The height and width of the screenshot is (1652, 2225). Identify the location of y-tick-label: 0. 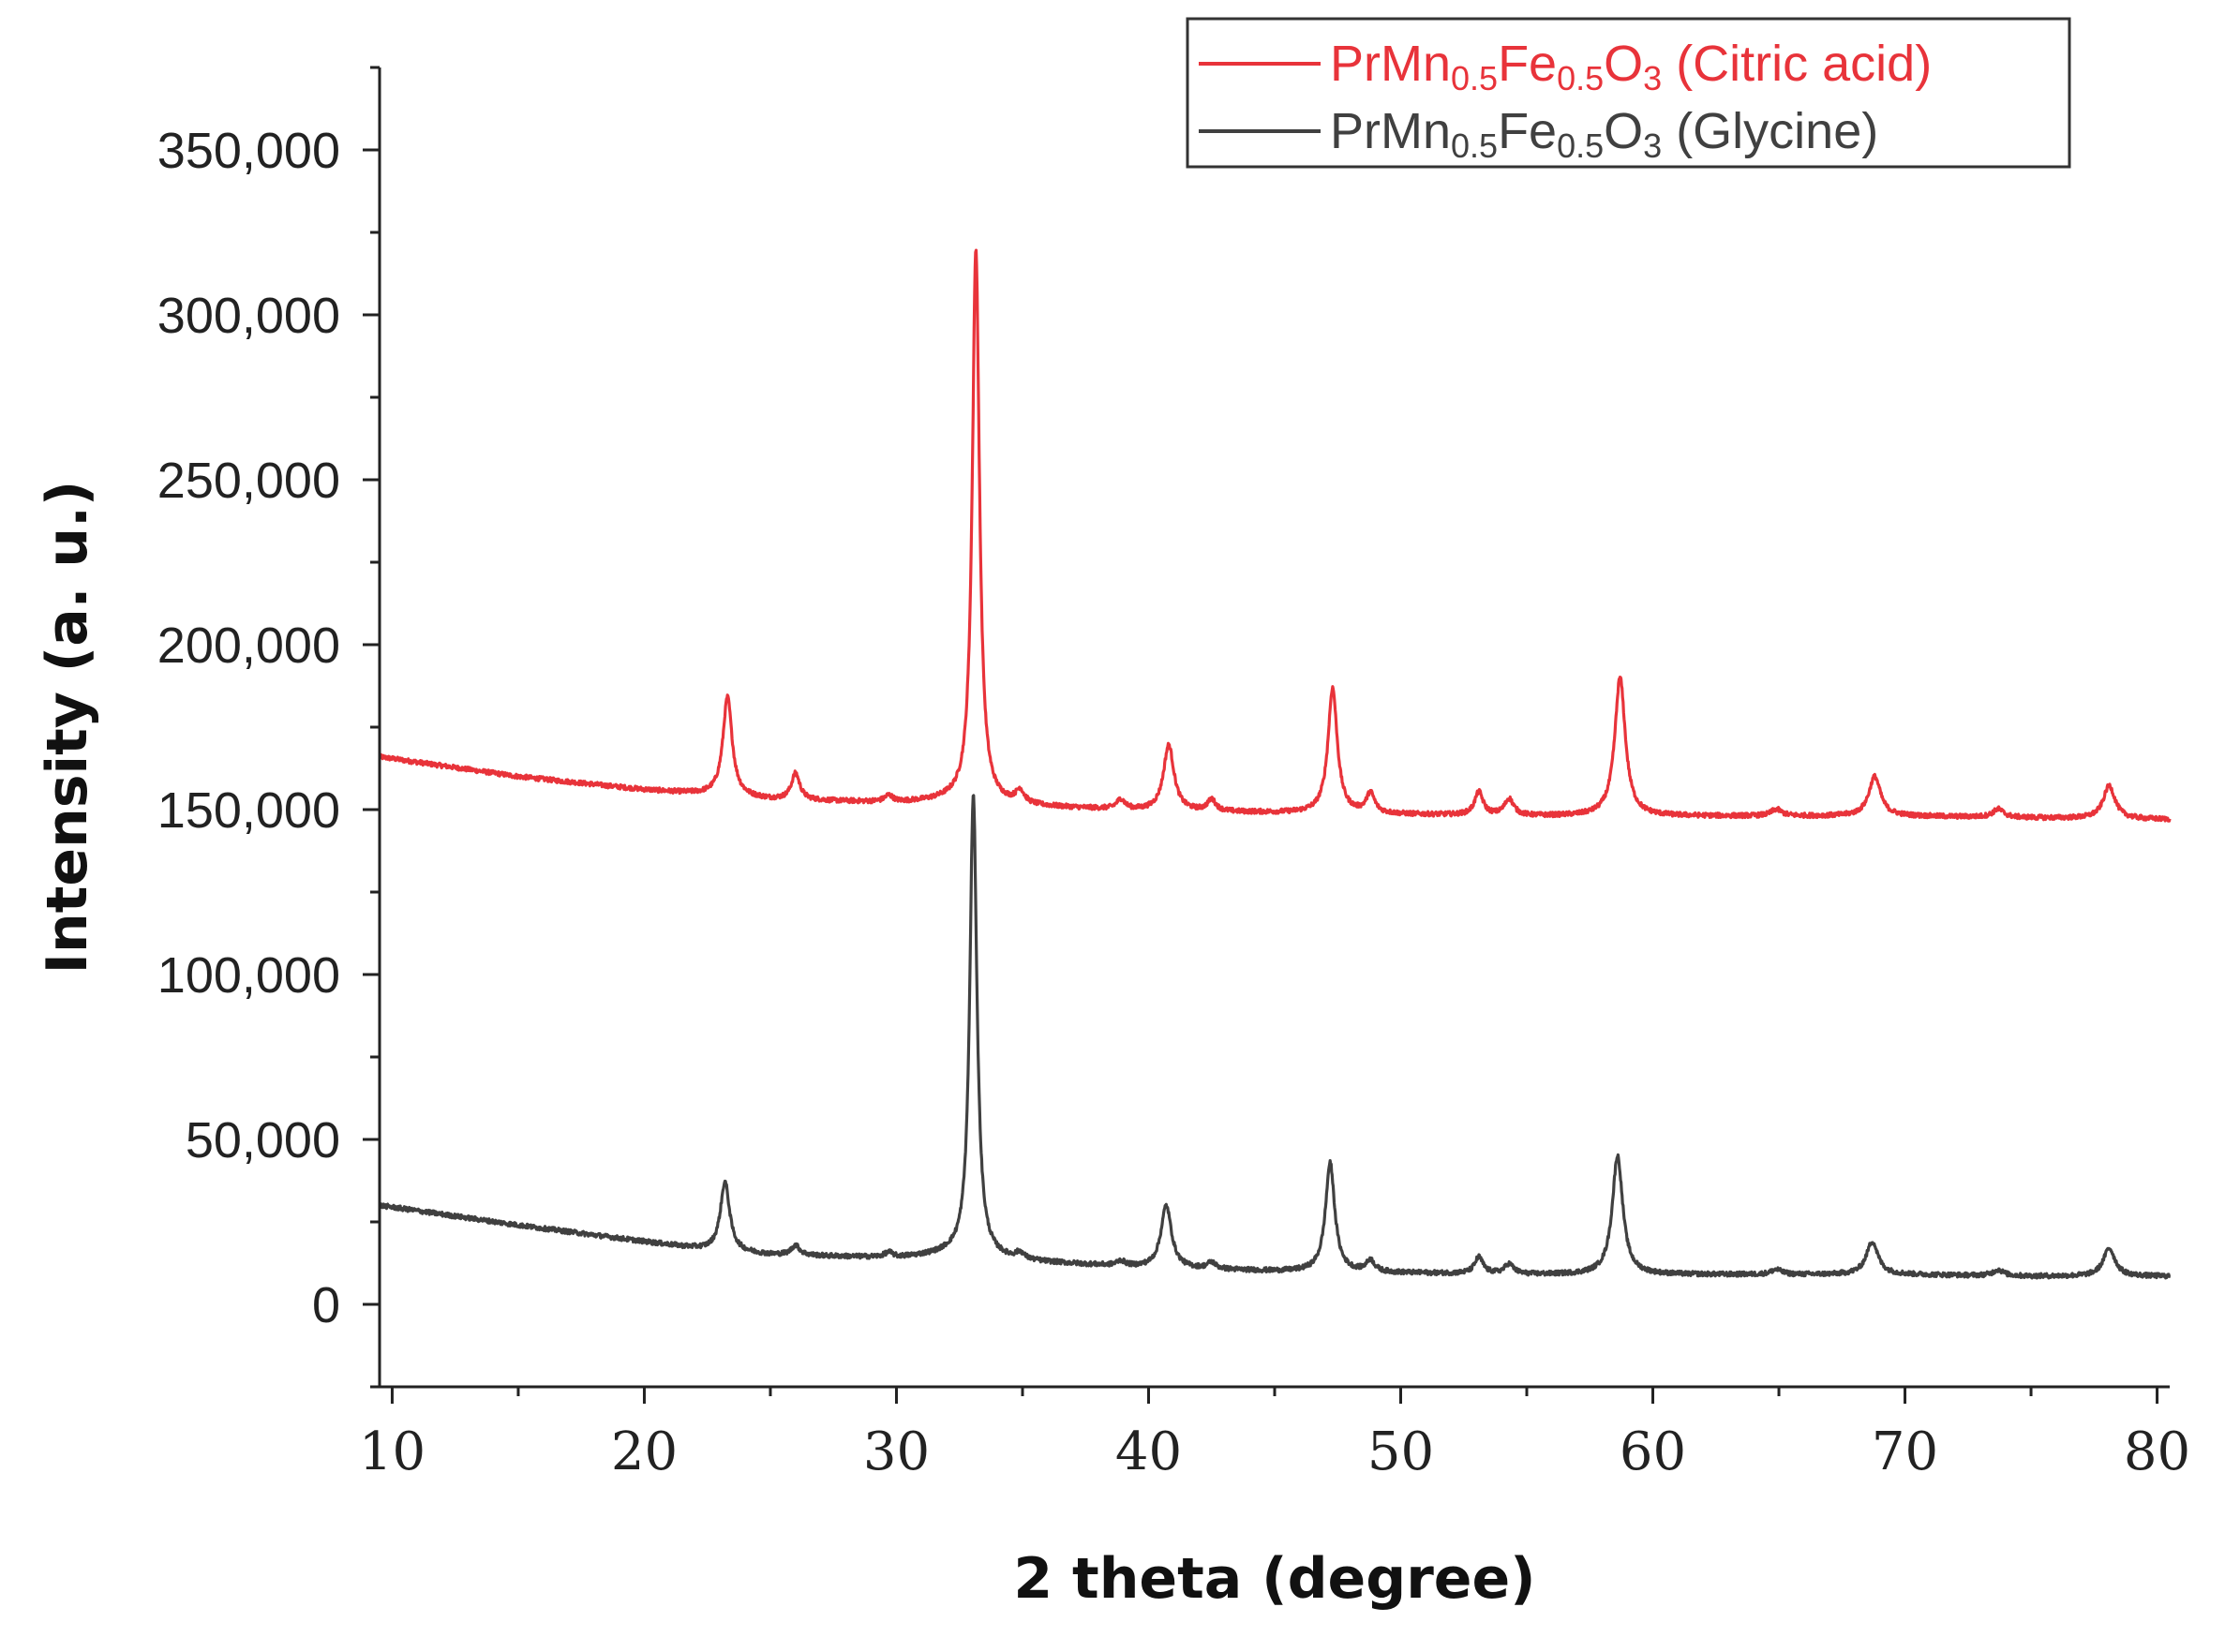
(326, 1305).